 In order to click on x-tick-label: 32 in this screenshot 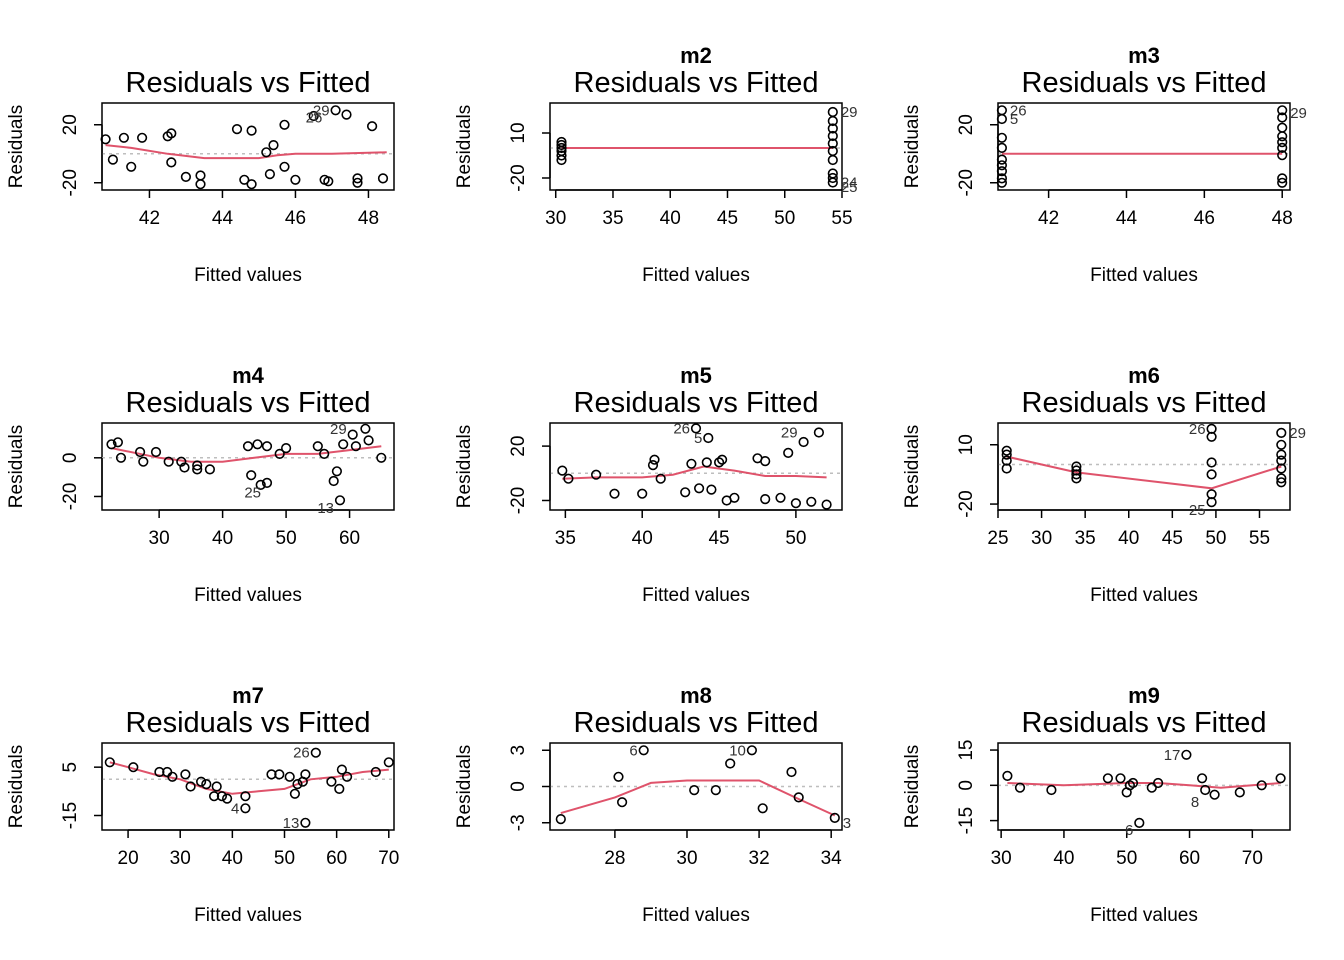, I will do `click(759, 858)`.